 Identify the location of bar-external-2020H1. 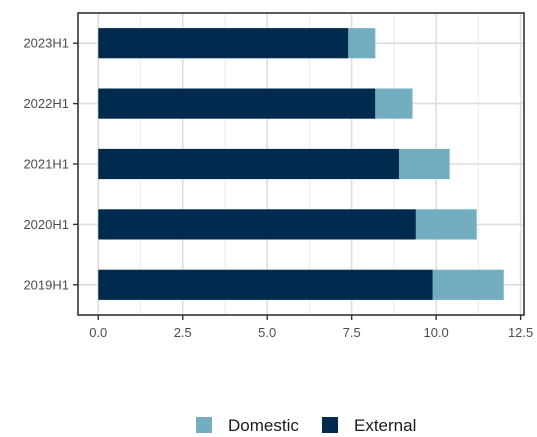
(257, 224).